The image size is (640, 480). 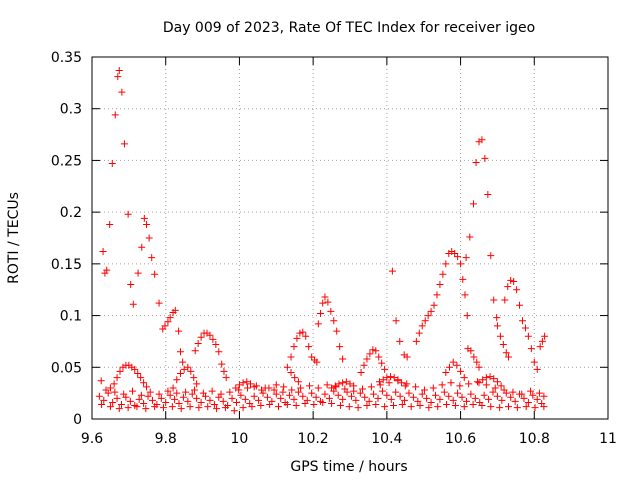 What do you see at coordinates (66, 368) in the screenshot?
I see `y-tick-label: 0.05` at bounding box center [66, 368].